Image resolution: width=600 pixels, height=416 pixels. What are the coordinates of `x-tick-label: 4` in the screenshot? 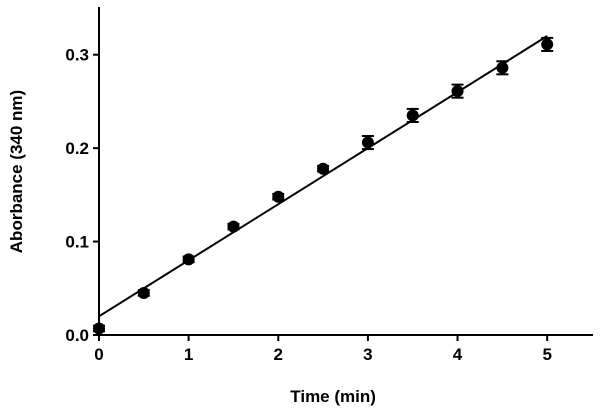 It's located at (458, 354).